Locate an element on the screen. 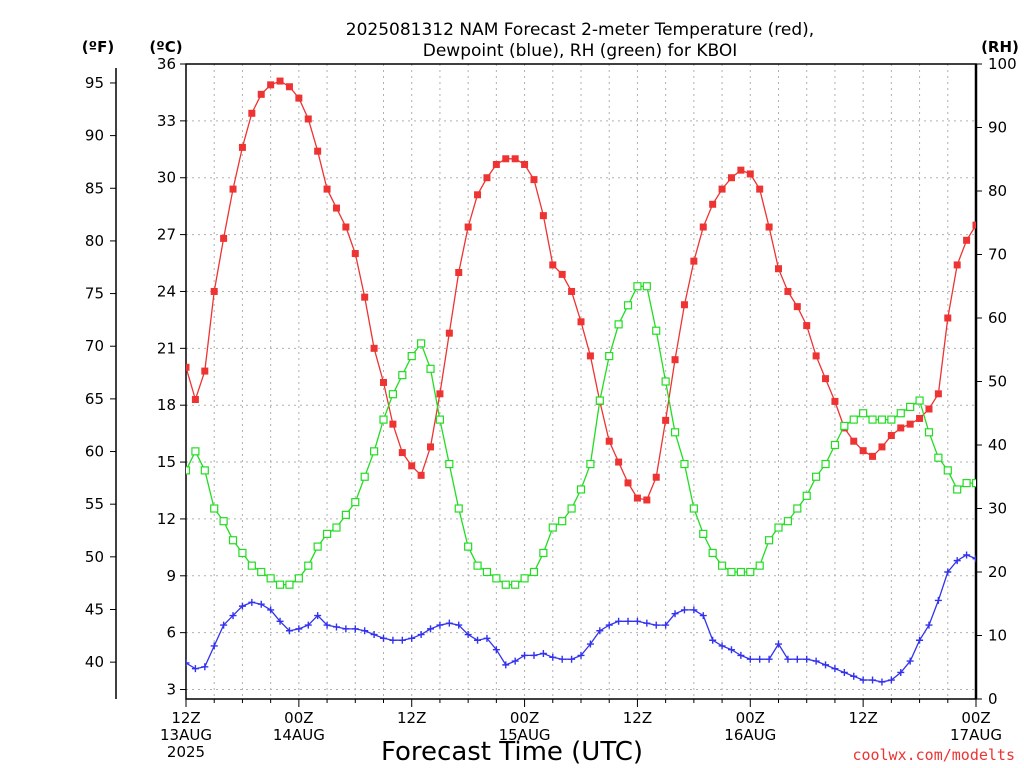  celsius-tick-label: 18 is located at coordinates (166, 405).